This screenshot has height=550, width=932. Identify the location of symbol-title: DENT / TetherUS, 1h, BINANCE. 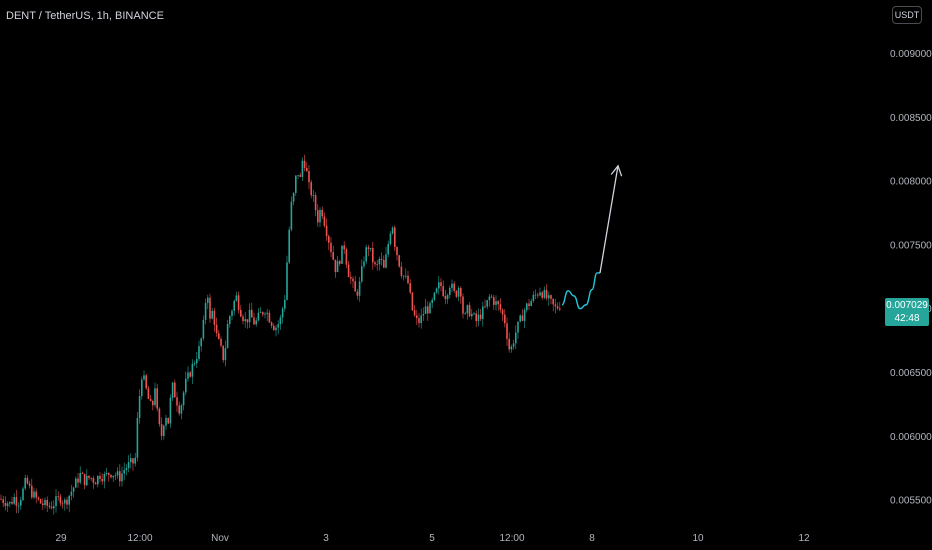
(85, 16).